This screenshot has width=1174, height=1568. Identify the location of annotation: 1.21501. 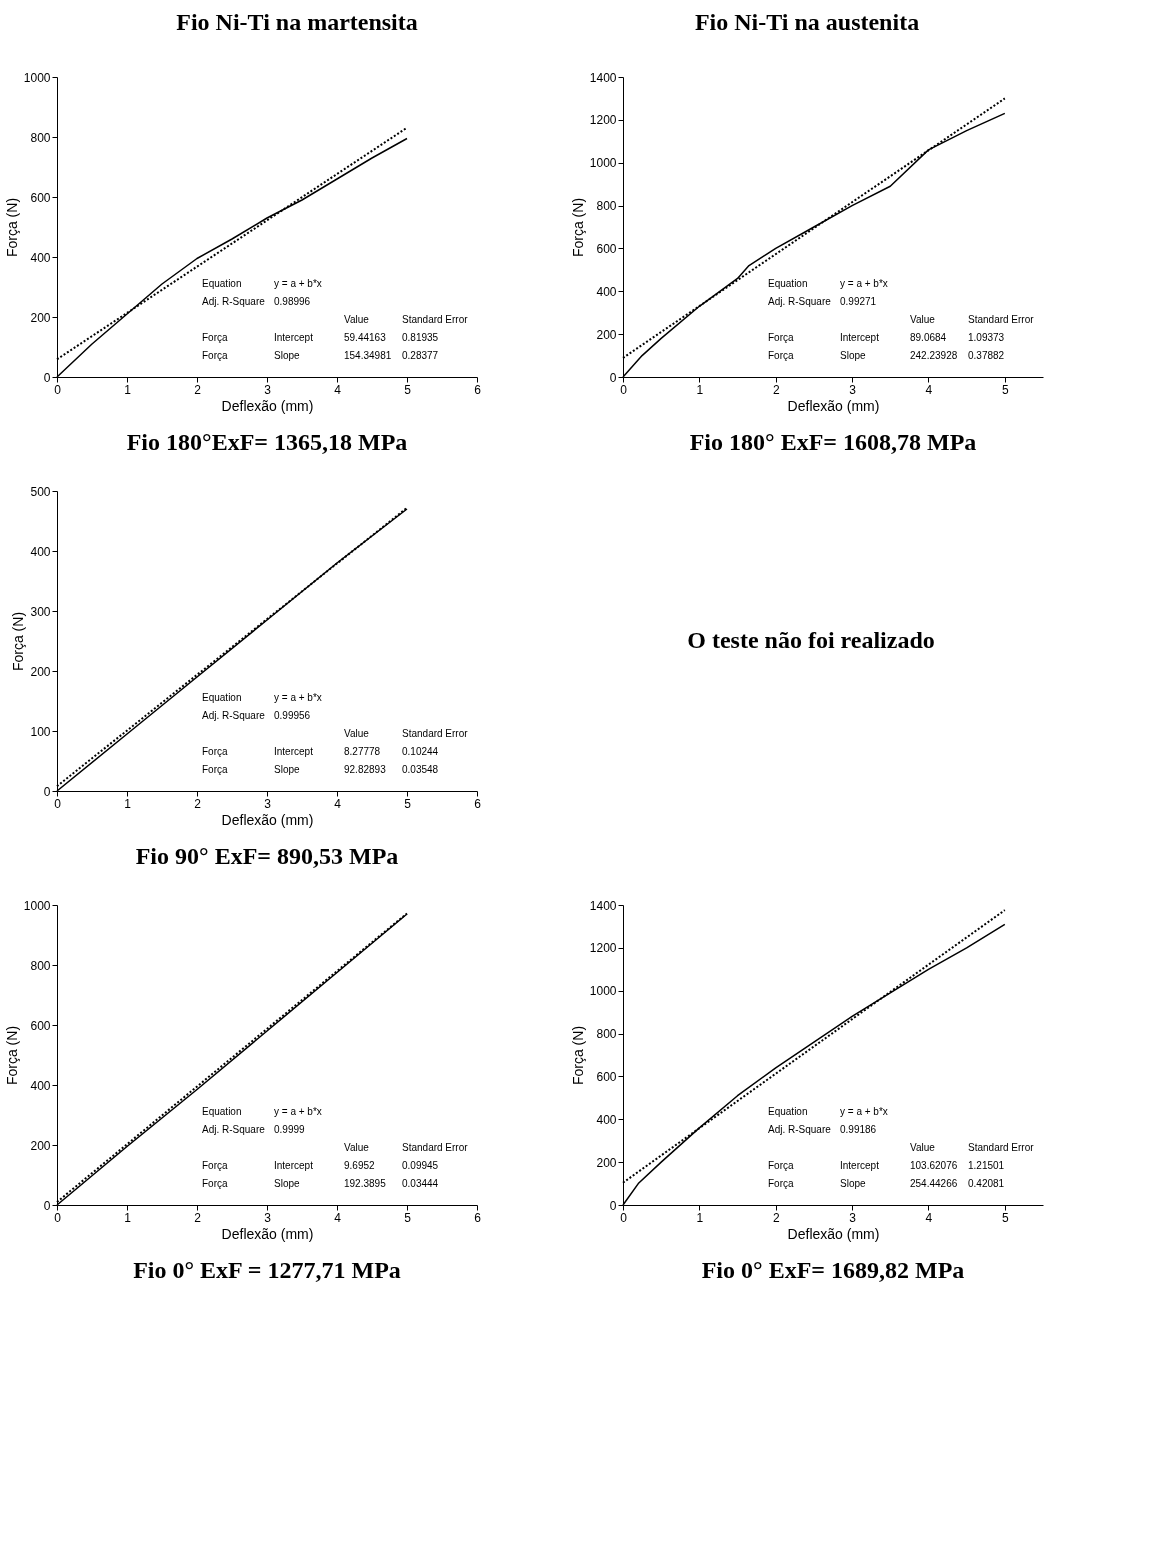
(986, 1165).